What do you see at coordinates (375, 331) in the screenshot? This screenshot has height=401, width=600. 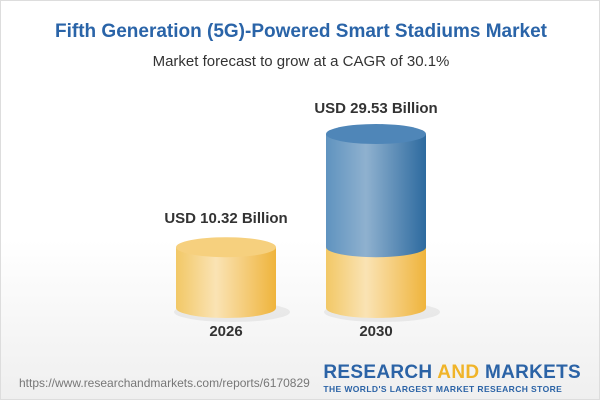 I see `x-tick-label: 2030` at bounding box center [375, 331].